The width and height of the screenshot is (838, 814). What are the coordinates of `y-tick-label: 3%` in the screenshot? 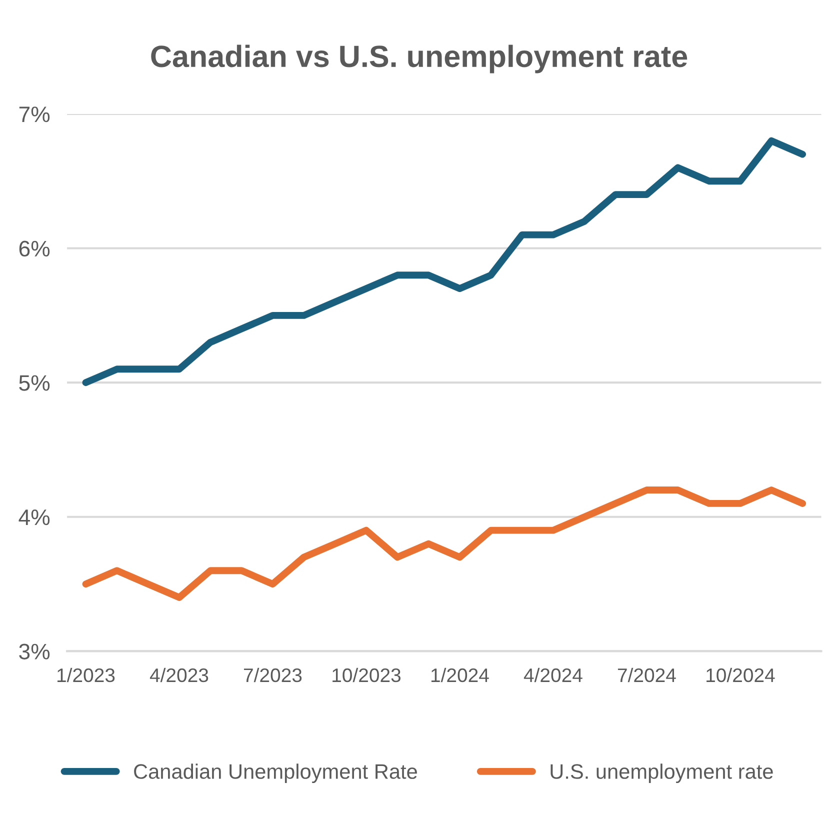 It's located at (34, 652).